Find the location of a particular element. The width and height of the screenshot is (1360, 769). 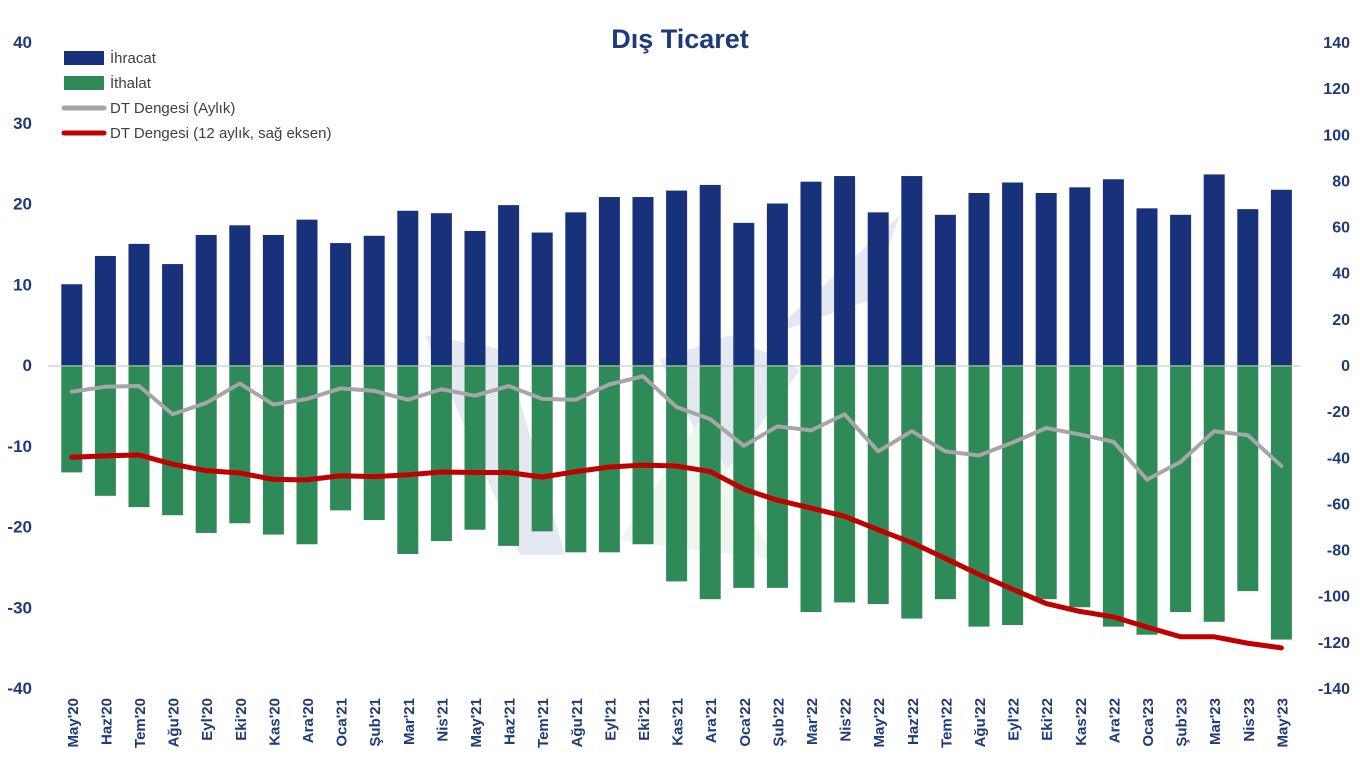

x-tick-label: Eki'22 is located at coordinates (1047, 719).